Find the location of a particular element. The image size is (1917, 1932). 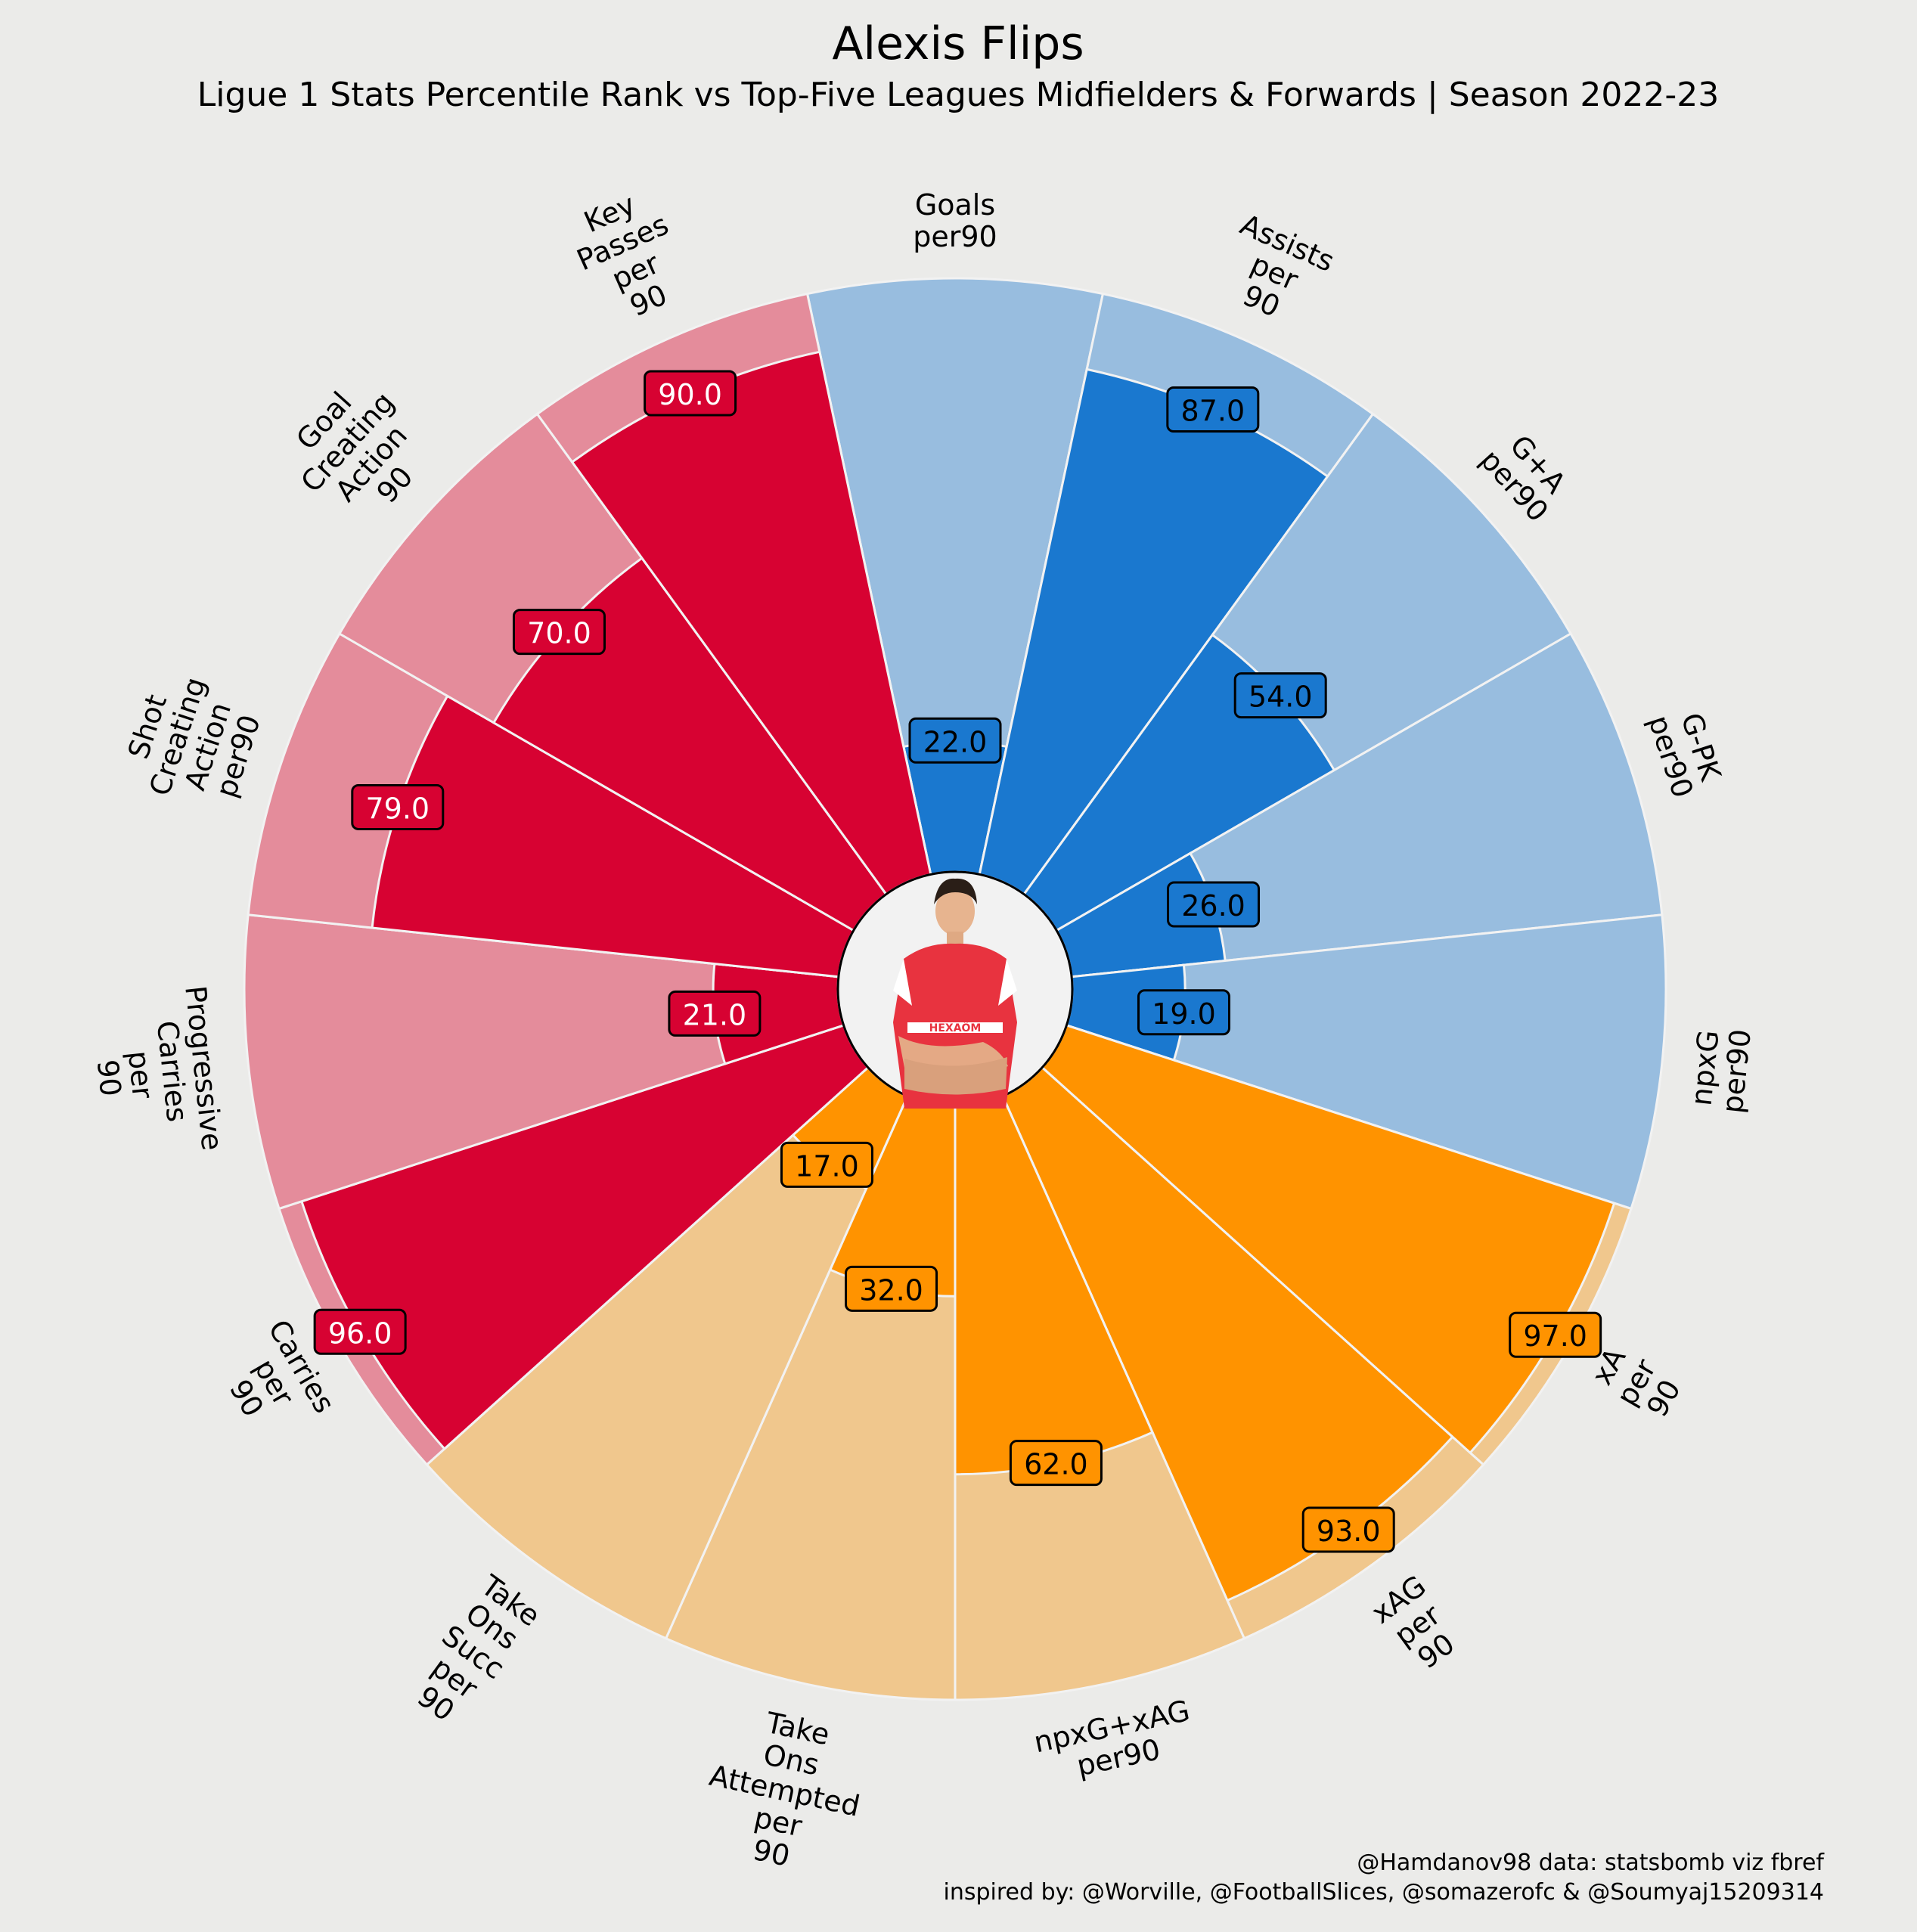

svg-text: 97.0 is located at coordinates (1555, 1337).